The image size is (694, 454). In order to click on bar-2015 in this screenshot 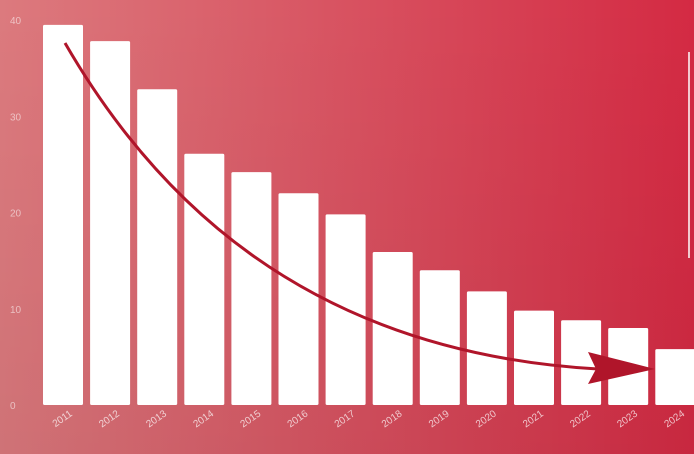, I will do `click(251, 288)`.